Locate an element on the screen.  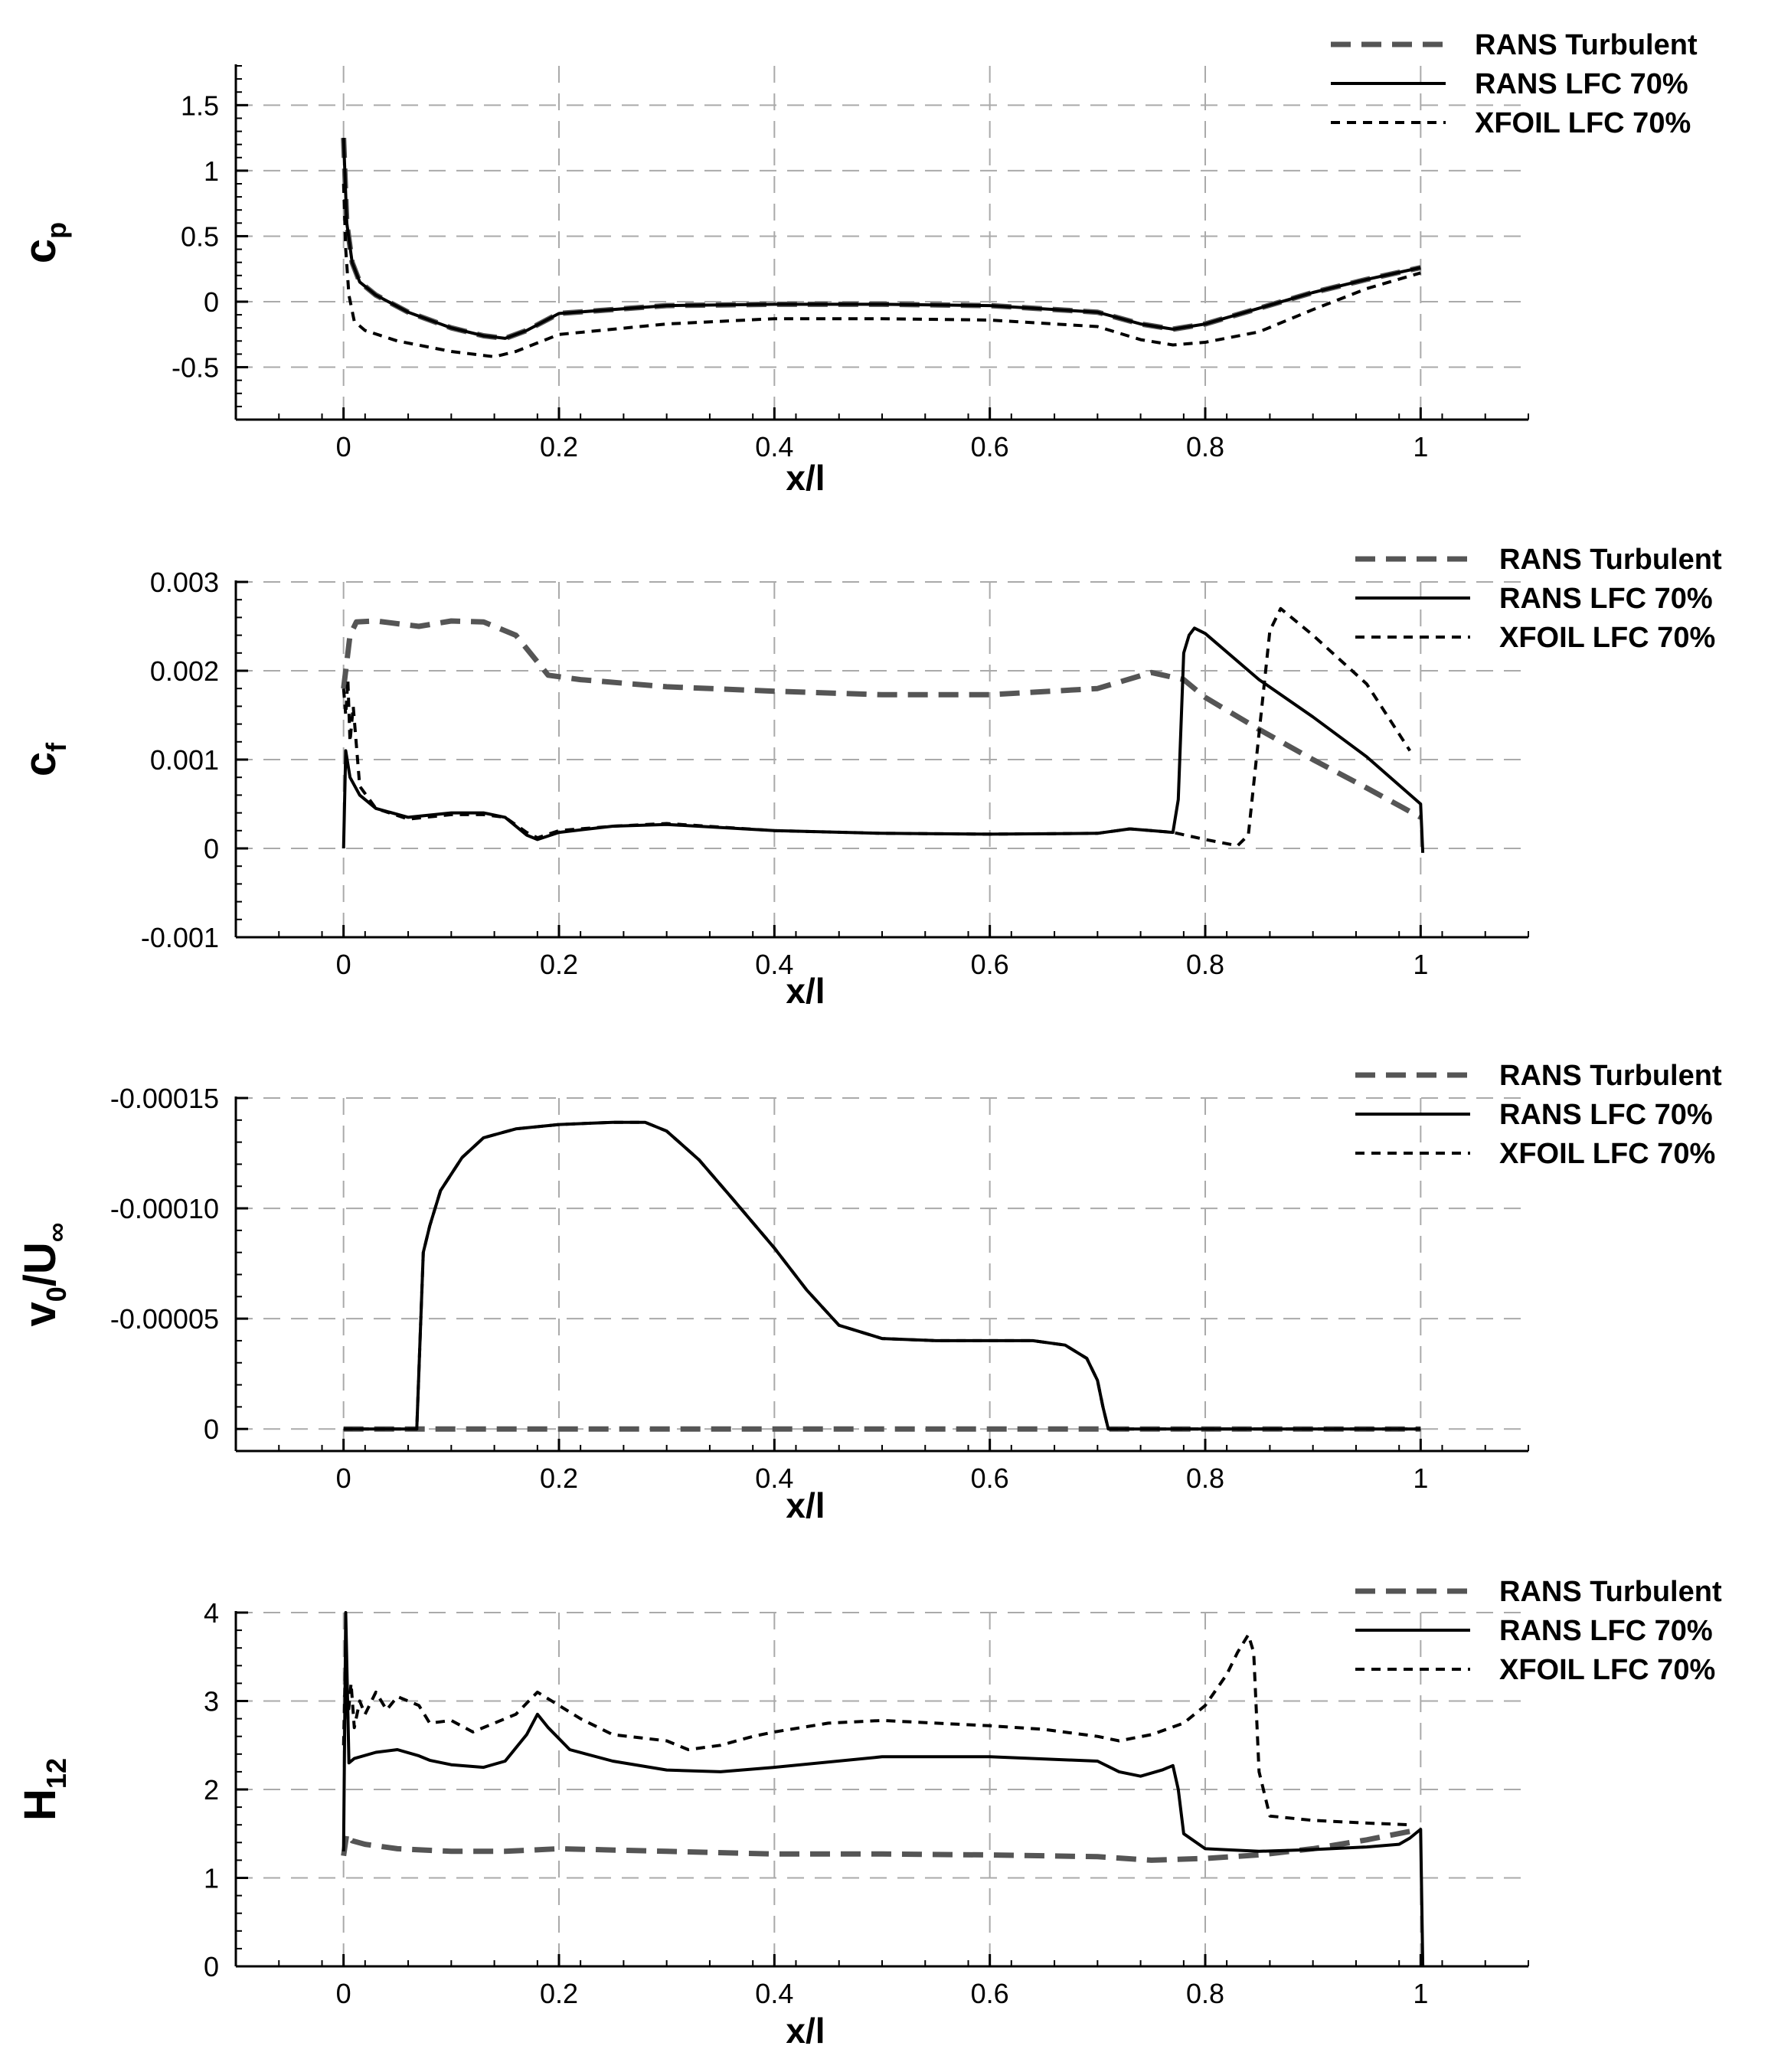
y-tick-label: -0.00015 is located at coordinates (165, 1098).